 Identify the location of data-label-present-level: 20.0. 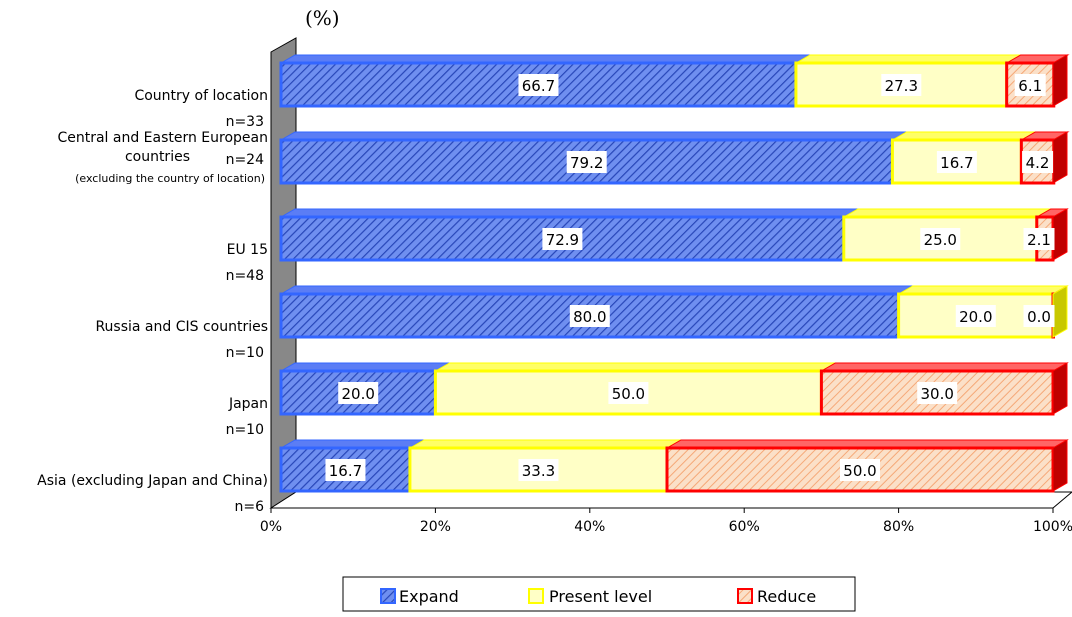
(975, 317).